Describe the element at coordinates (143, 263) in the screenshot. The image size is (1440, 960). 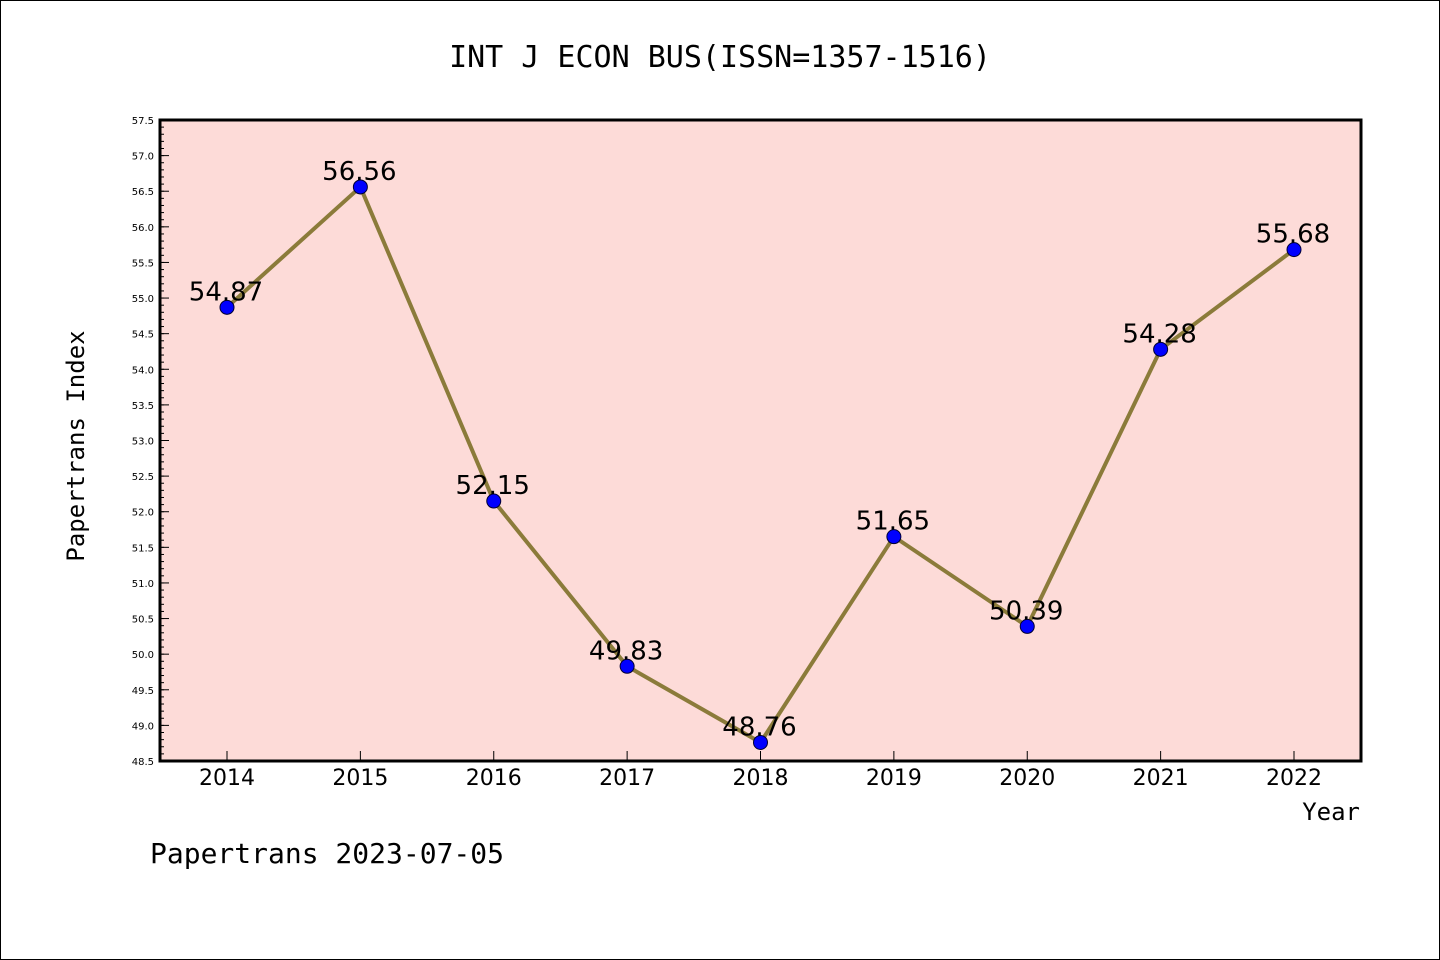
I see `y-tick-label: 55.5` at that location.